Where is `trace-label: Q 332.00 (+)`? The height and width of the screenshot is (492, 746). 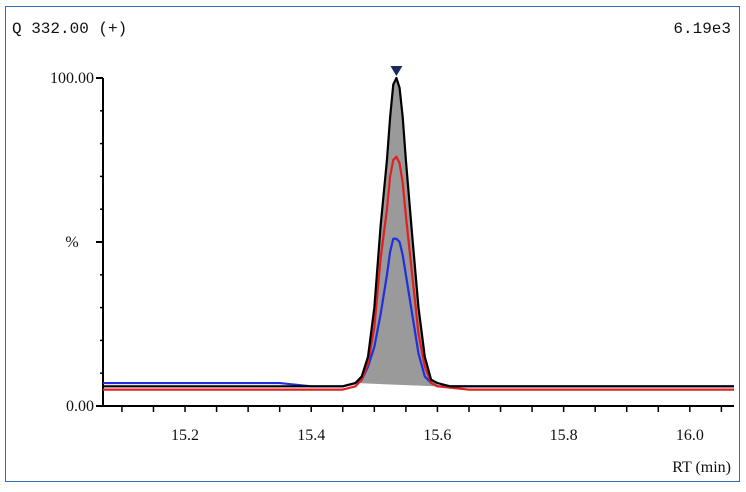
trace-label: Q 332.00 (+) is located at coordinates (69, 29).